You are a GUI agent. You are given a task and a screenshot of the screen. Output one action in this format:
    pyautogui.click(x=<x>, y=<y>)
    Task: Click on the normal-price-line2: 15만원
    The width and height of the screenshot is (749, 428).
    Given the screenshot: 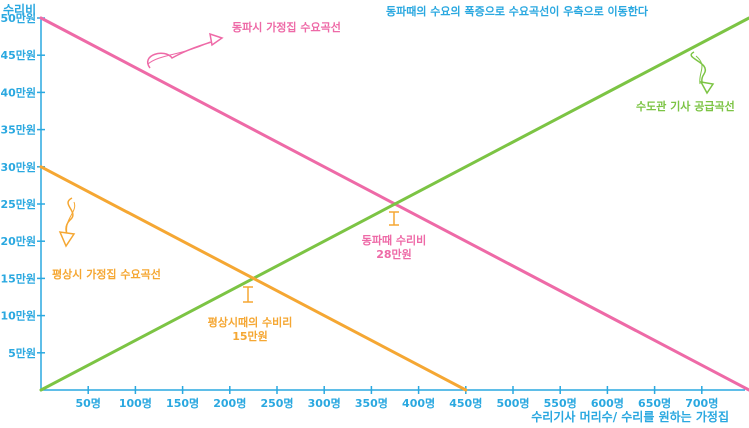 What is the action you would take?
    pyautogui.click(x=250, y=336)
    